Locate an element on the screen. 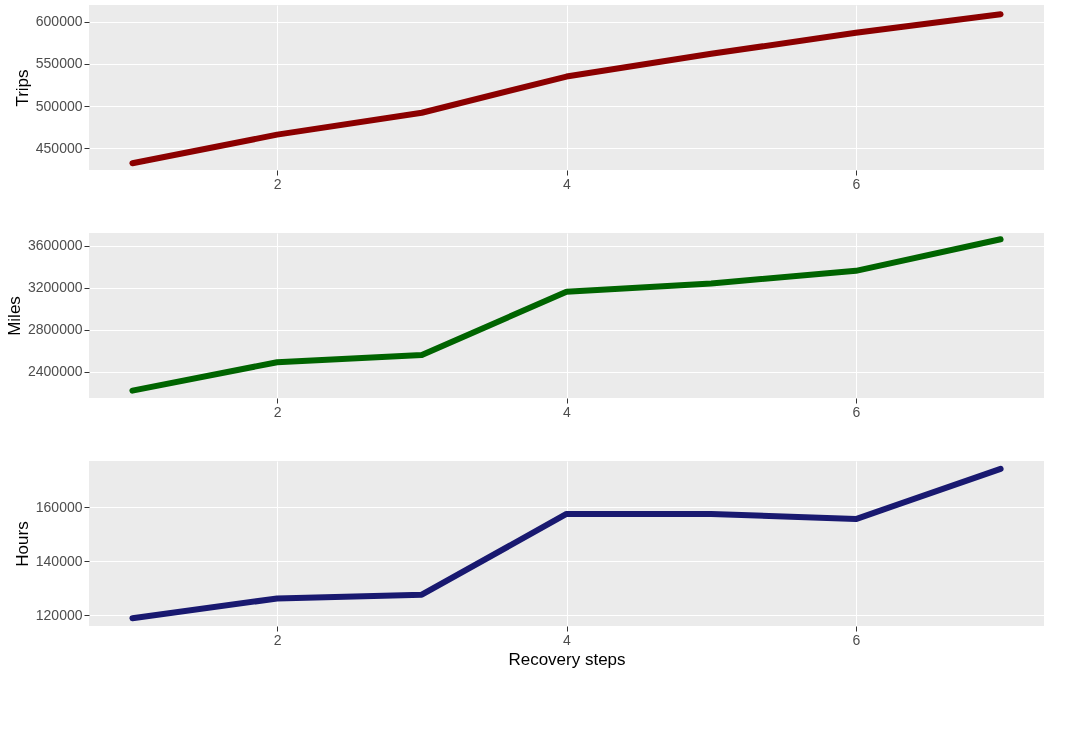 This screenshot has height=740, width=1087. y-tick-label: 160000 is located at coordinates (59, 506).